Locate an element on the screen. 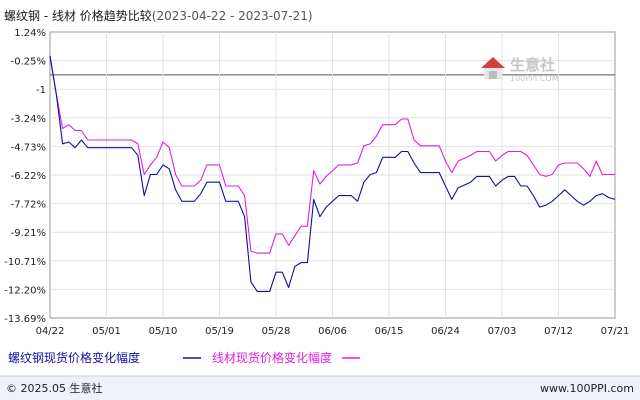 This screenshot has width=640, height=400. x-tick-label: 05/28 is located at coordinates (276, 331).